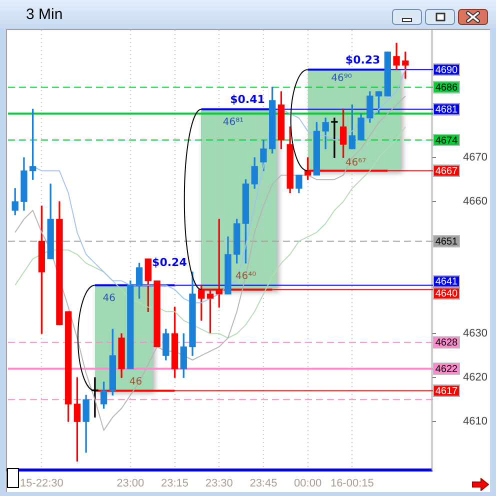  Describe the element at coordinates (446, 242) in the screenshot. I see `ref-line-label: 4651` at that location.